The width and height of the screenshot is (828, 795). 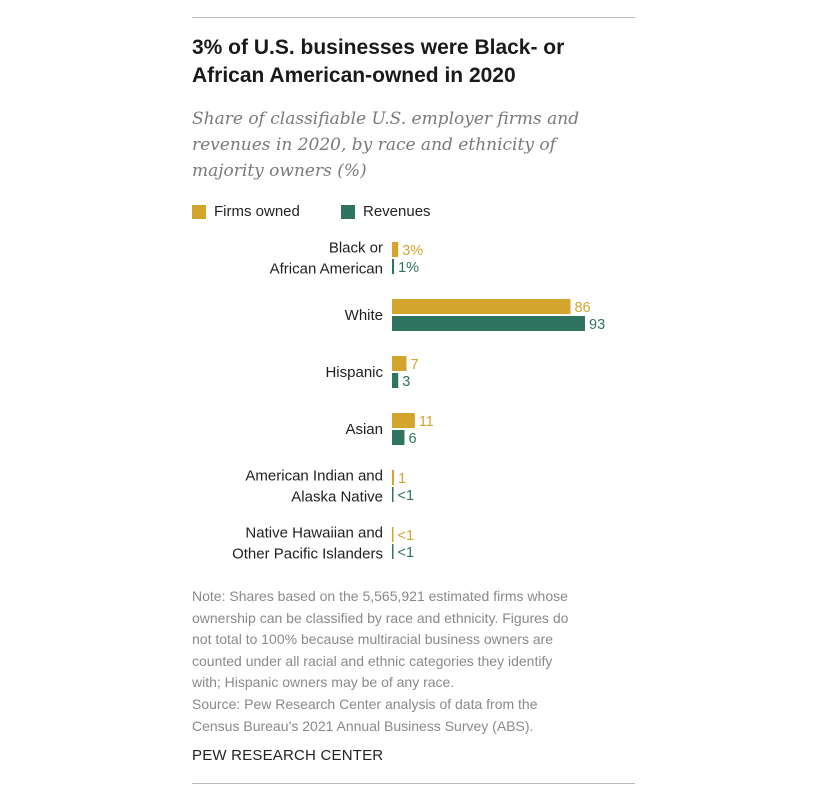 What do you see at coordinates (582, 308) in the screenshot?
I see `data-label-firms-owned: 86` at bounding box center [582, 308].